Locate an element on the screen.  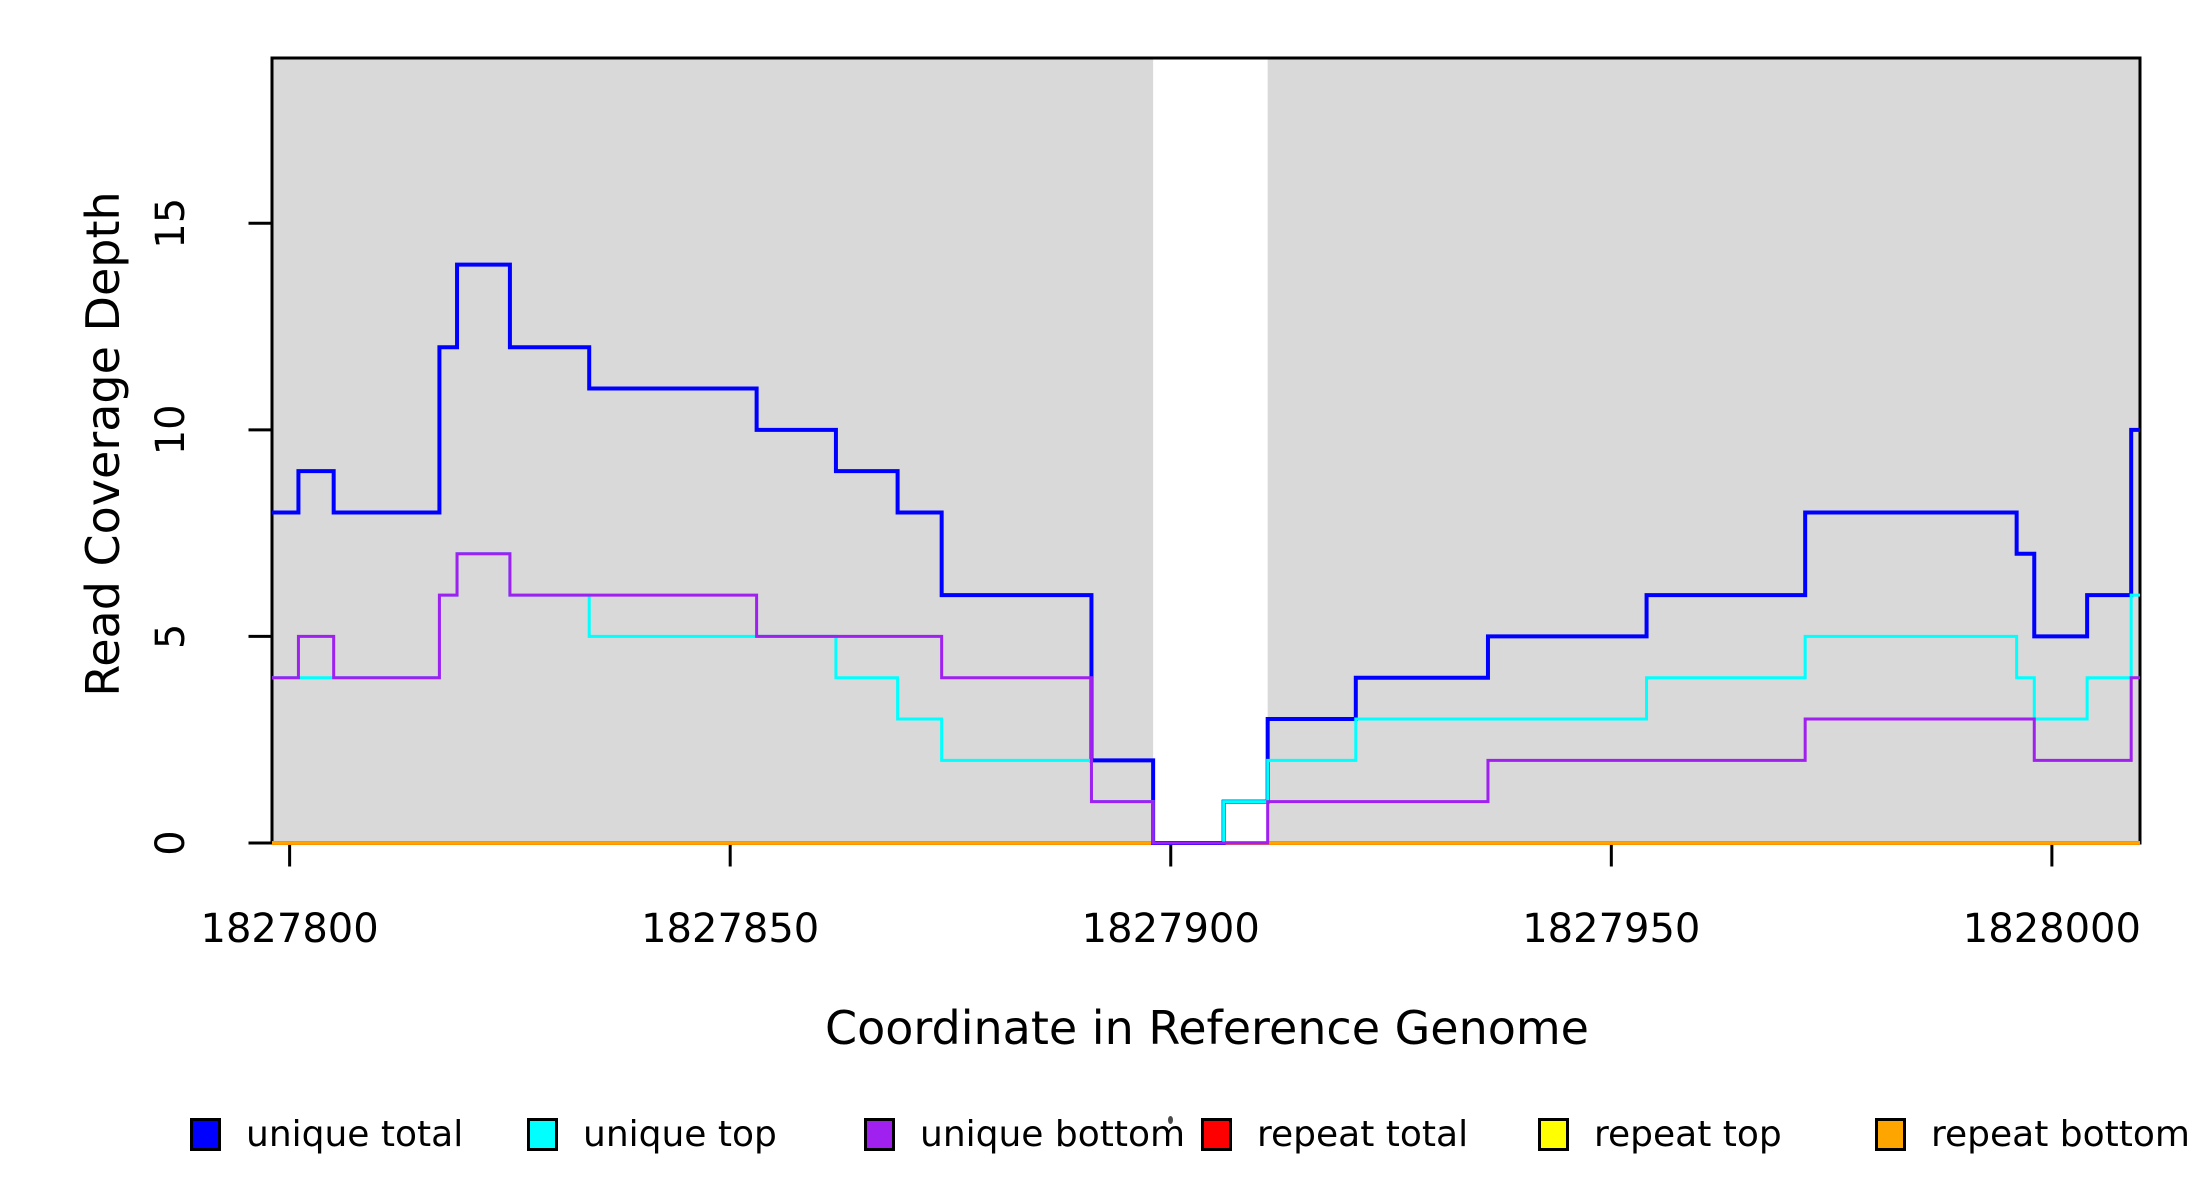
x-tick-label: 1827800 is located at coordinates (290, 929).